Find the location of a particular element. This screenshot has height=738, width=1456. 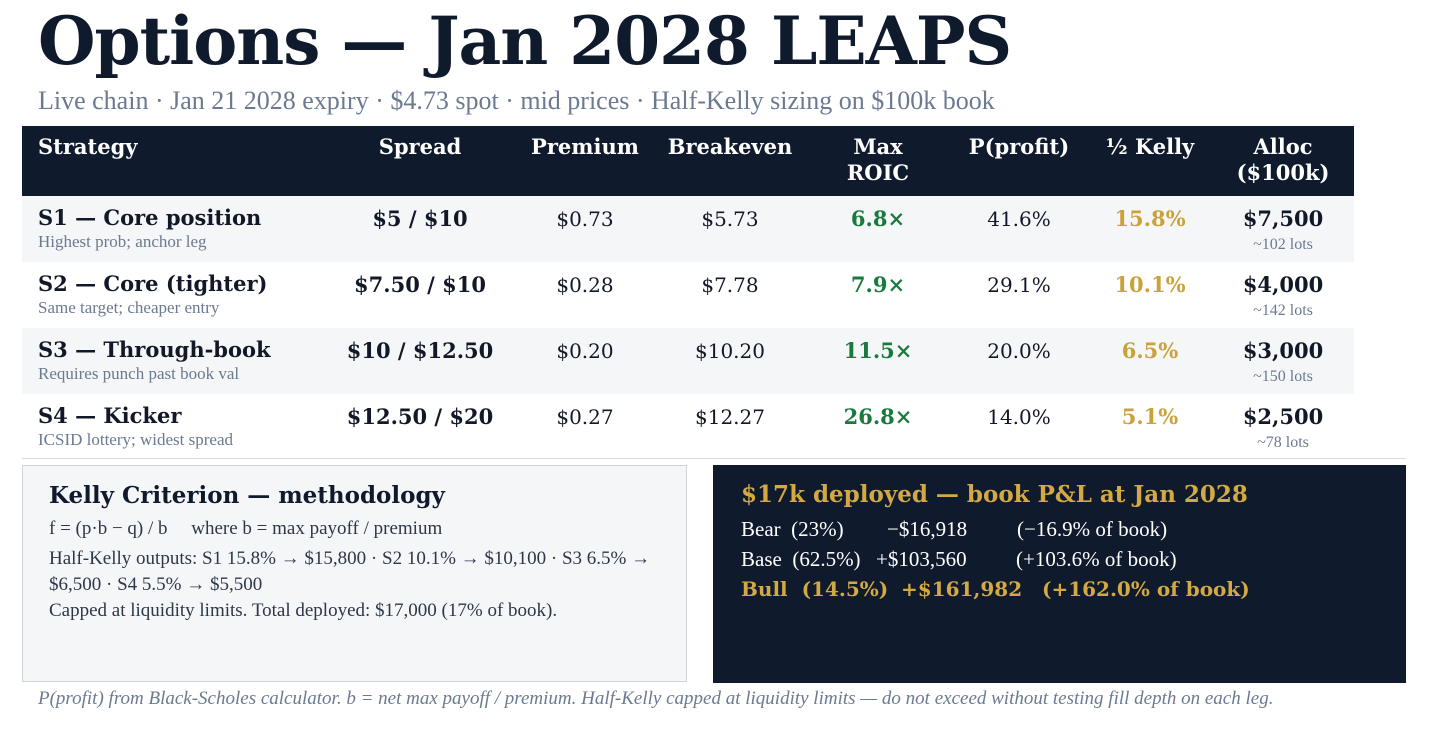

pprofit-value: 20.0% is located at coordinates (1019, 351).